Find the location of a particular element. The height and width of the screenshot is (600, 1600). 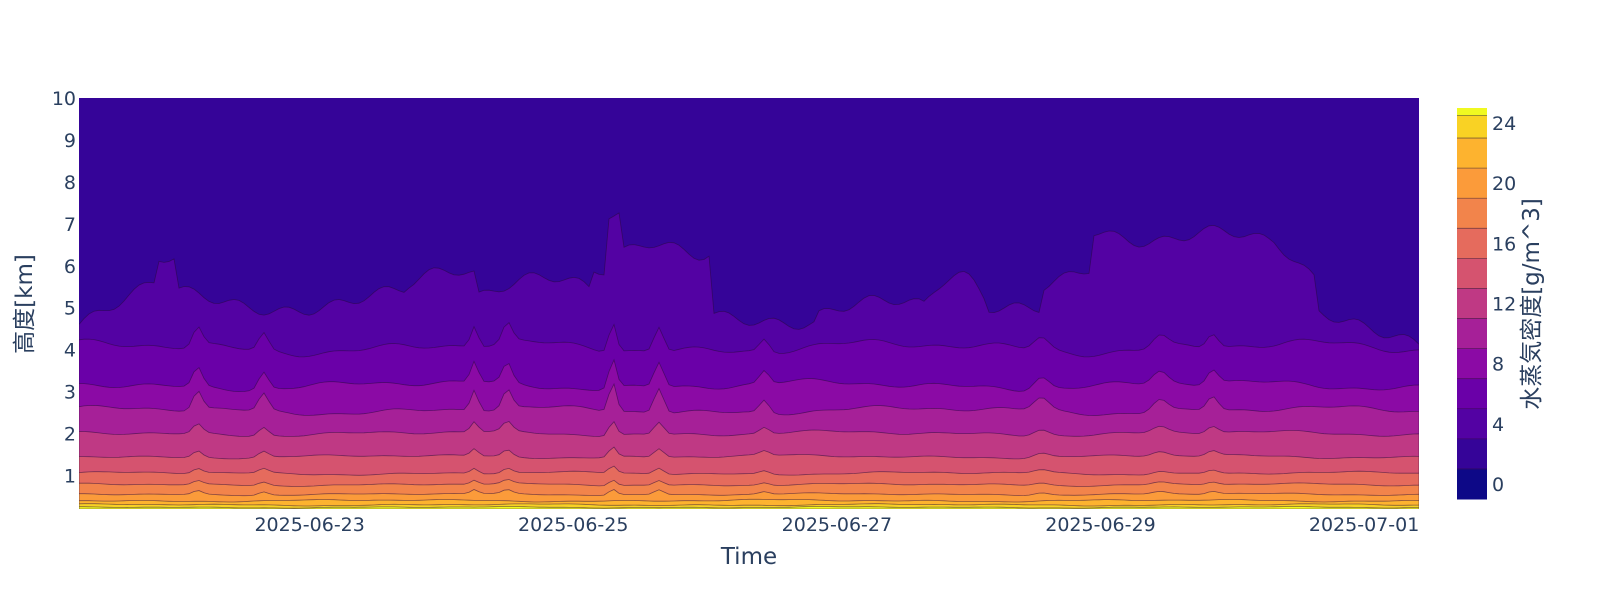

y-tick-label: 9 is located at coordinates (70, 141).